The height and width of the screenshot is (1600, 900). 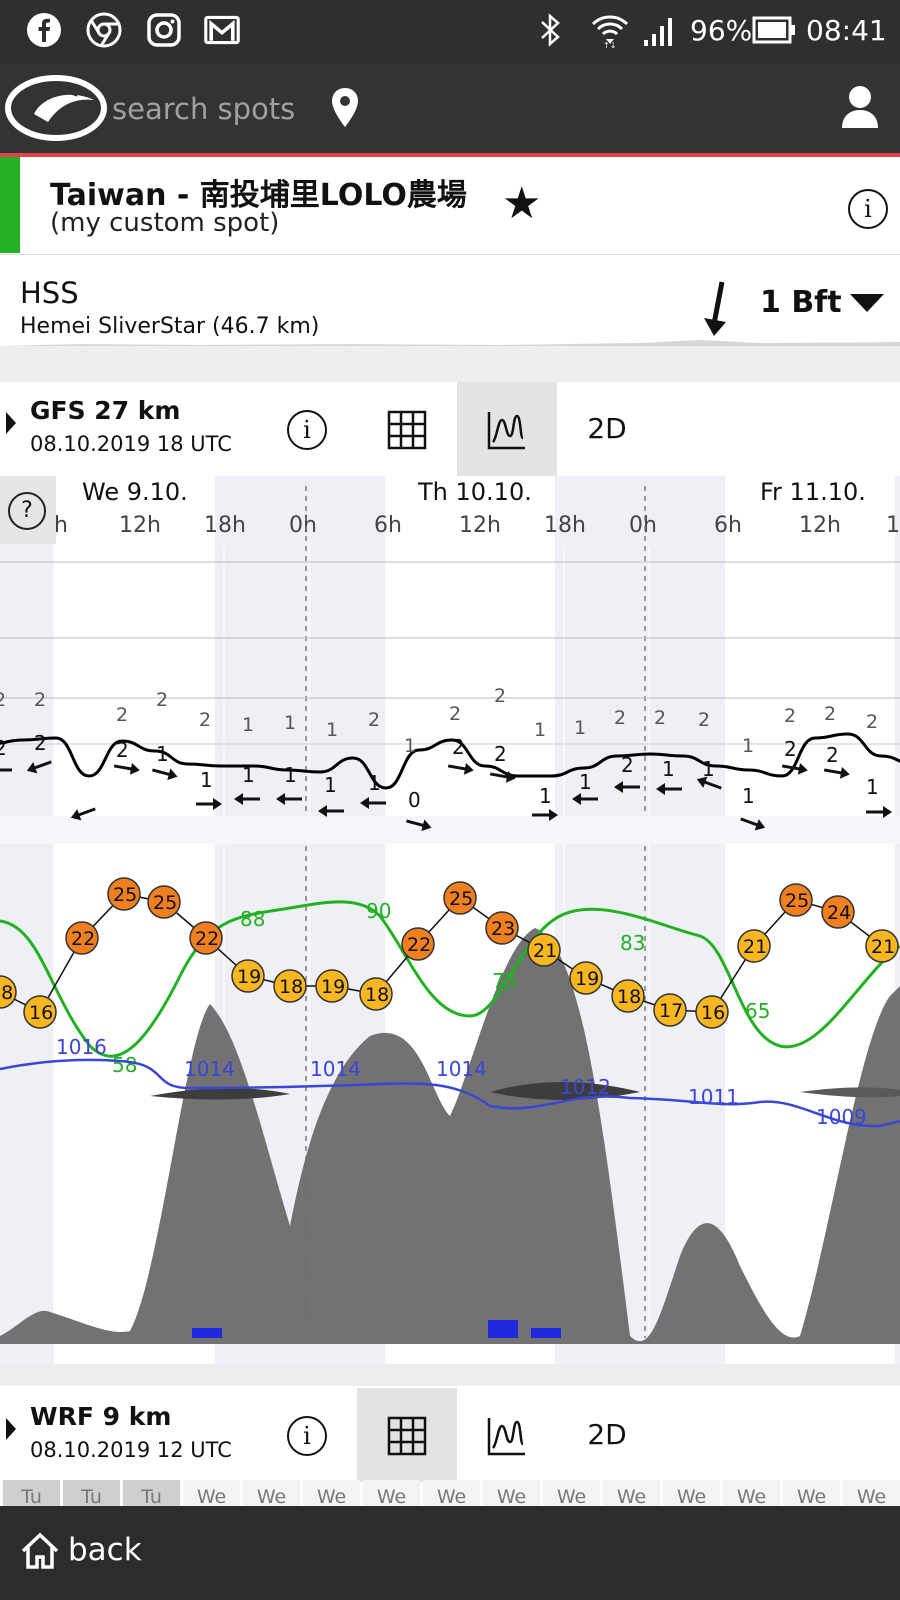 What do you see at coordinates (28, 510) in the screenshot?
I see `help-button: ?` at bounding box center [28, 510].